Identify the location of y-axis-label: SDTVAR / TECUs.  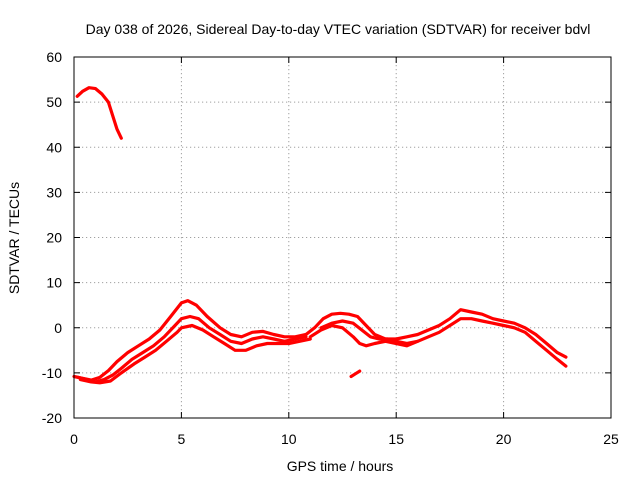
(14, 238).